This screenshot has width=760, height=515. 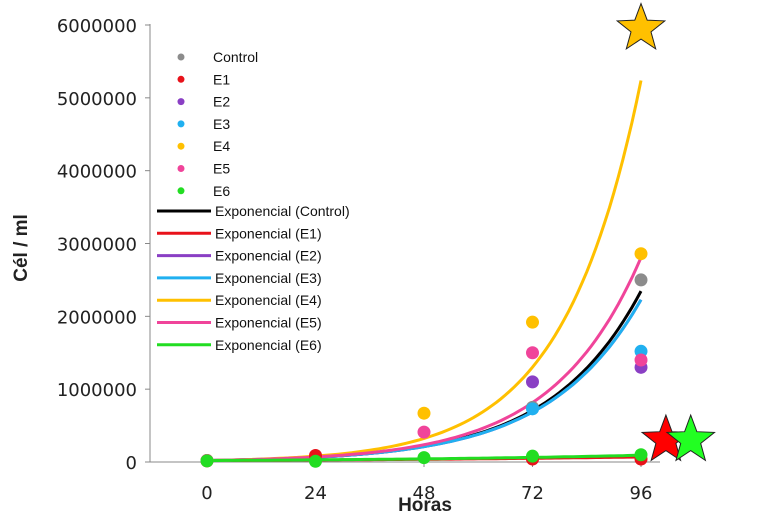 What do you see at coordinates (282, 211) in the screenshot?
I see `legend-label: Exponencial (Control)` at bounding box center [282, 211].